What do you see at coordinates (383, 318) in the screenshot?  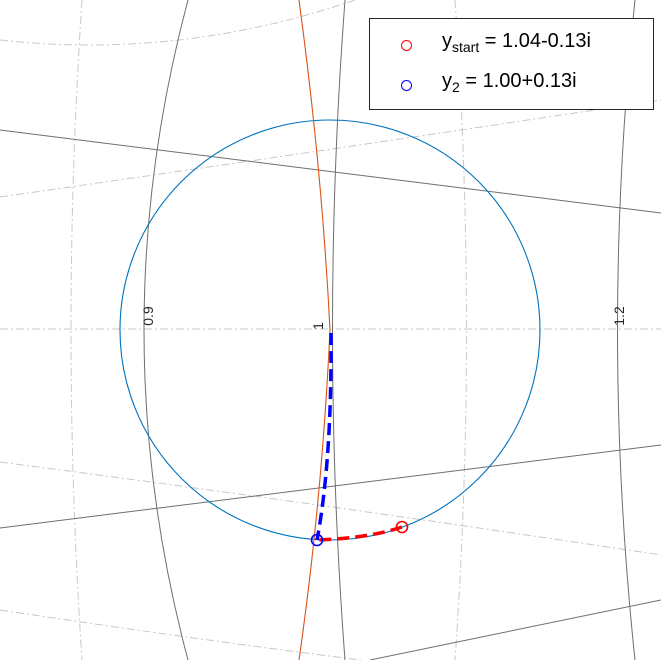 I see `tick-labels: 0.9 1 1.2` at bounding box center [383, 318].